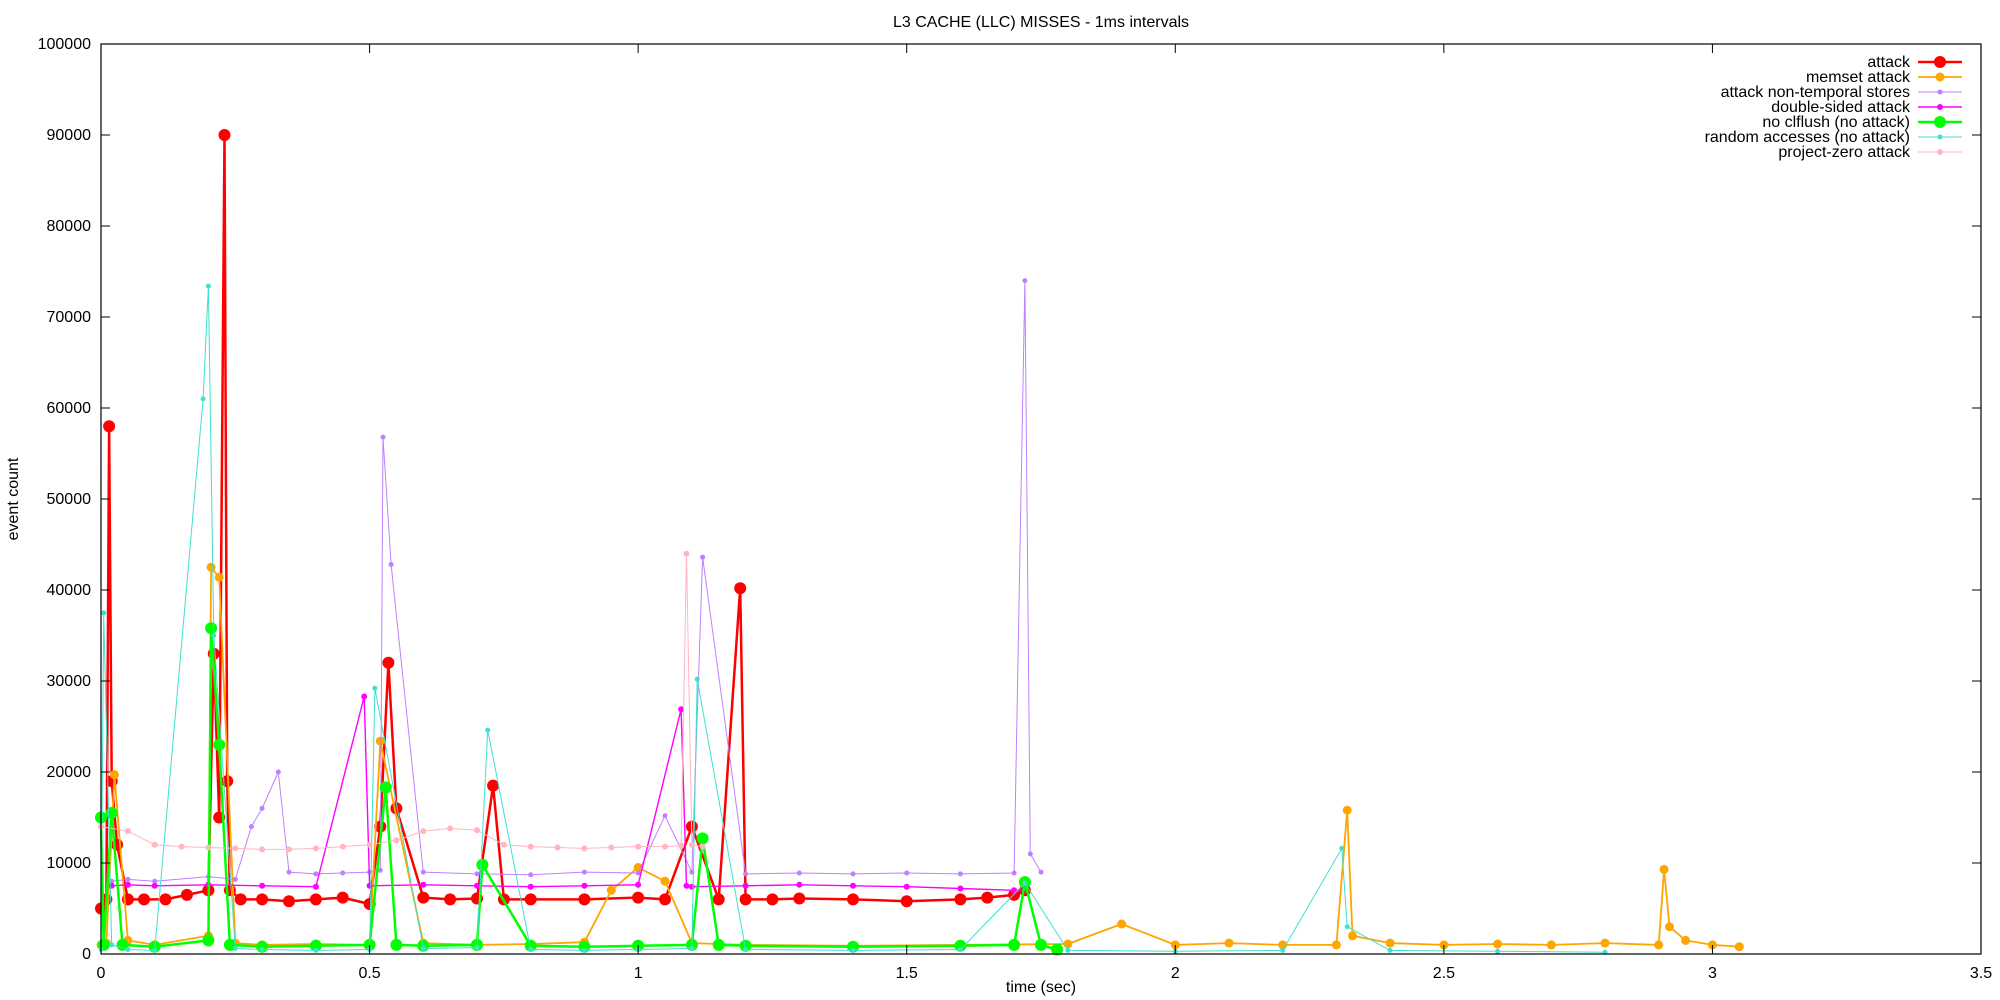 The width and height of the screenshot is (2000, 1000). What do you see at coordinates (1041, 22) in the screenshot?
I see `chart-title: L3 CACHE (LLC) MISSES - 1ms intervals` at bounding box center [1041, 22].